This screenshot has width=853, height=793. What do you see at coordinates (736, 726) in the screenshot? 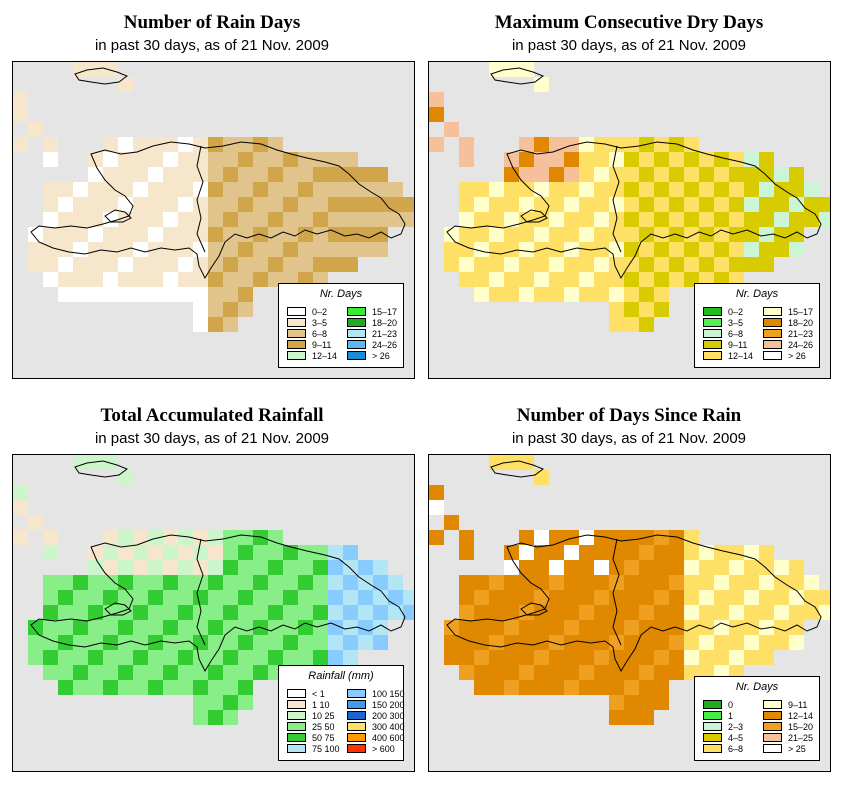
I see `legend-label: 2–3` at bounding box center [736, 726].